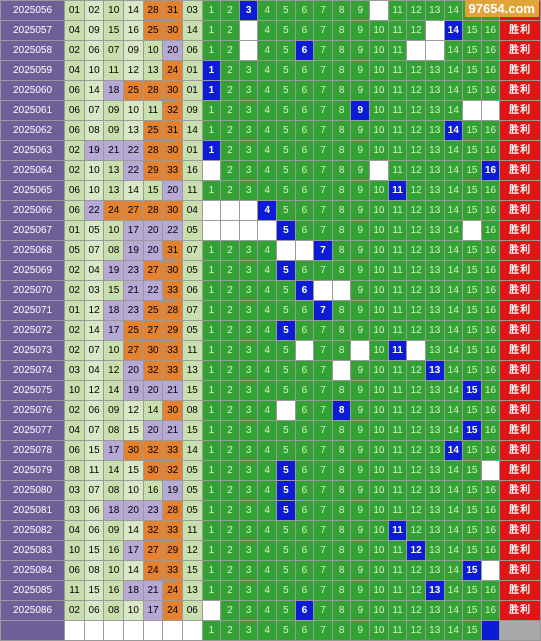 This screenshot has height=641, width=541. I want to click on hit-cell: 13, so click(434, 590).